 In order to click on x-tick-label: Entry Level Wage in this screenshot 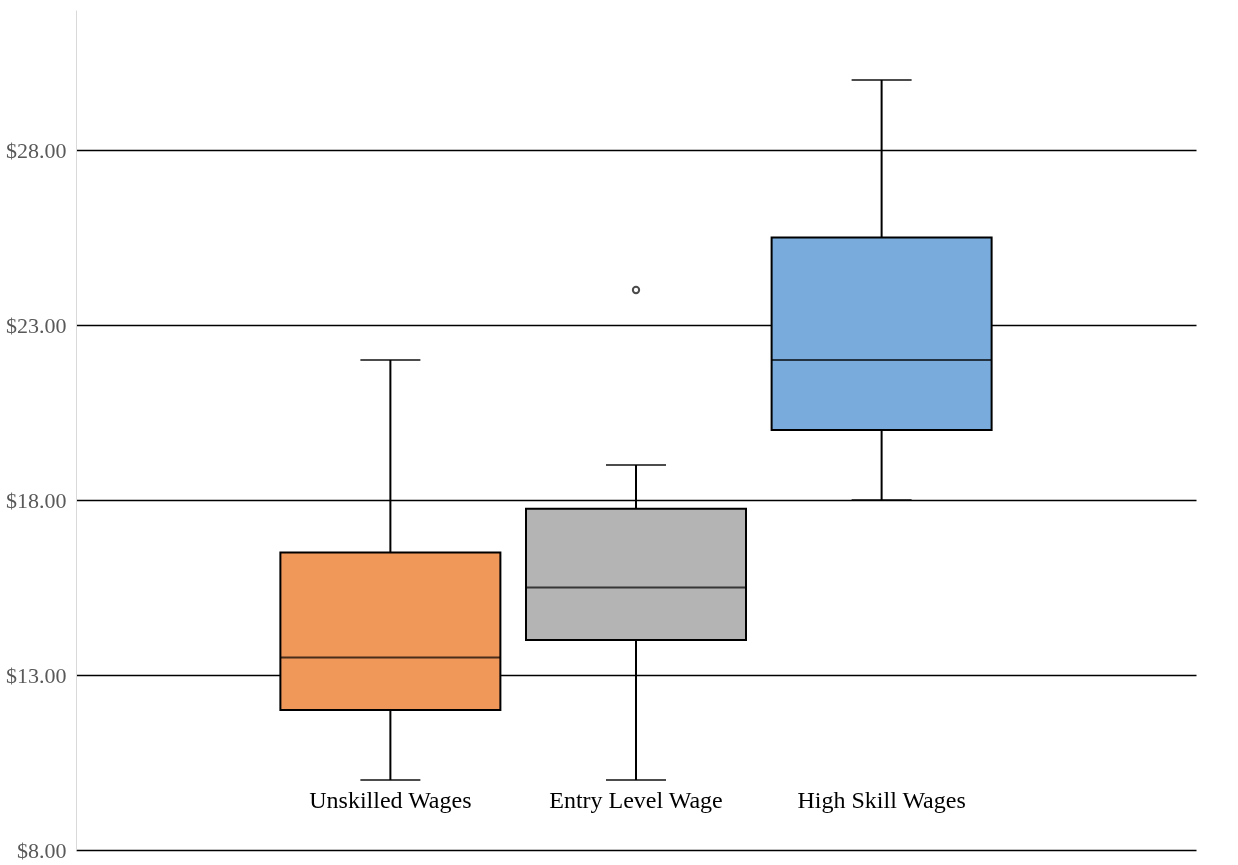, I will do `click(636, 799)`.